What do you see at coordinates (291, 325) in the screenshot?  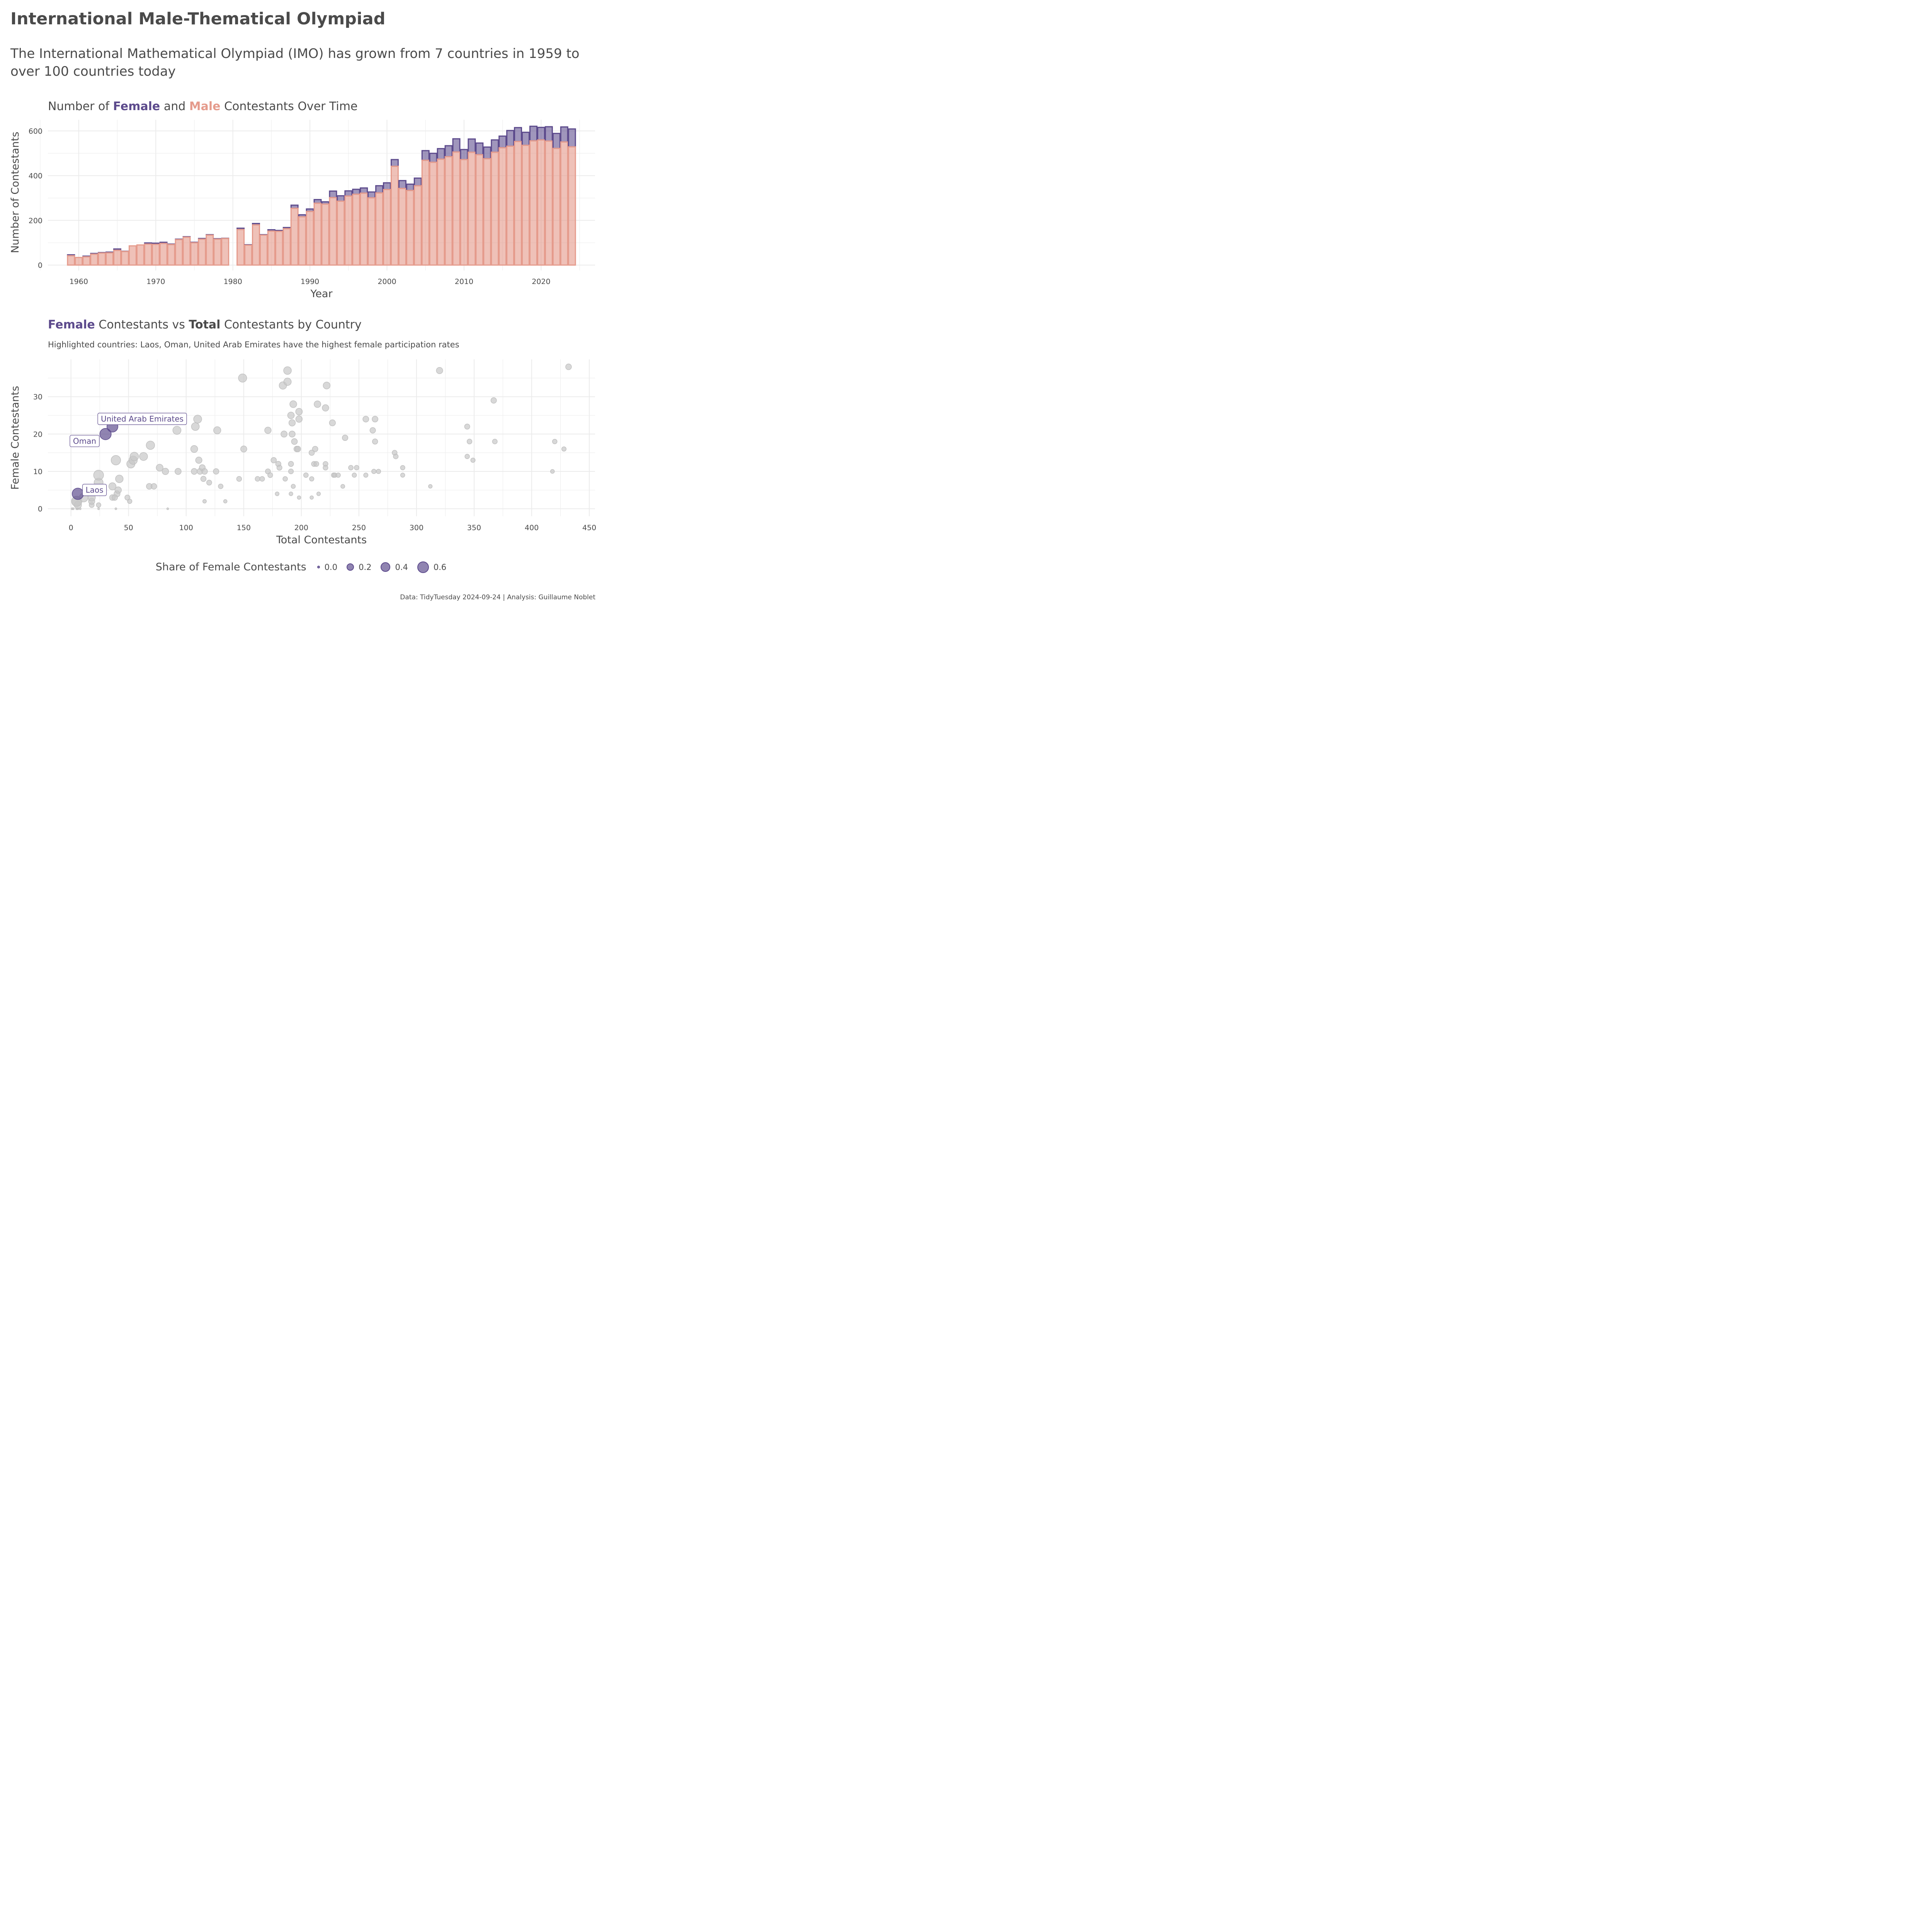 I see `scatter-title-part: Contestants by Country` at bounding box center [291, 325].